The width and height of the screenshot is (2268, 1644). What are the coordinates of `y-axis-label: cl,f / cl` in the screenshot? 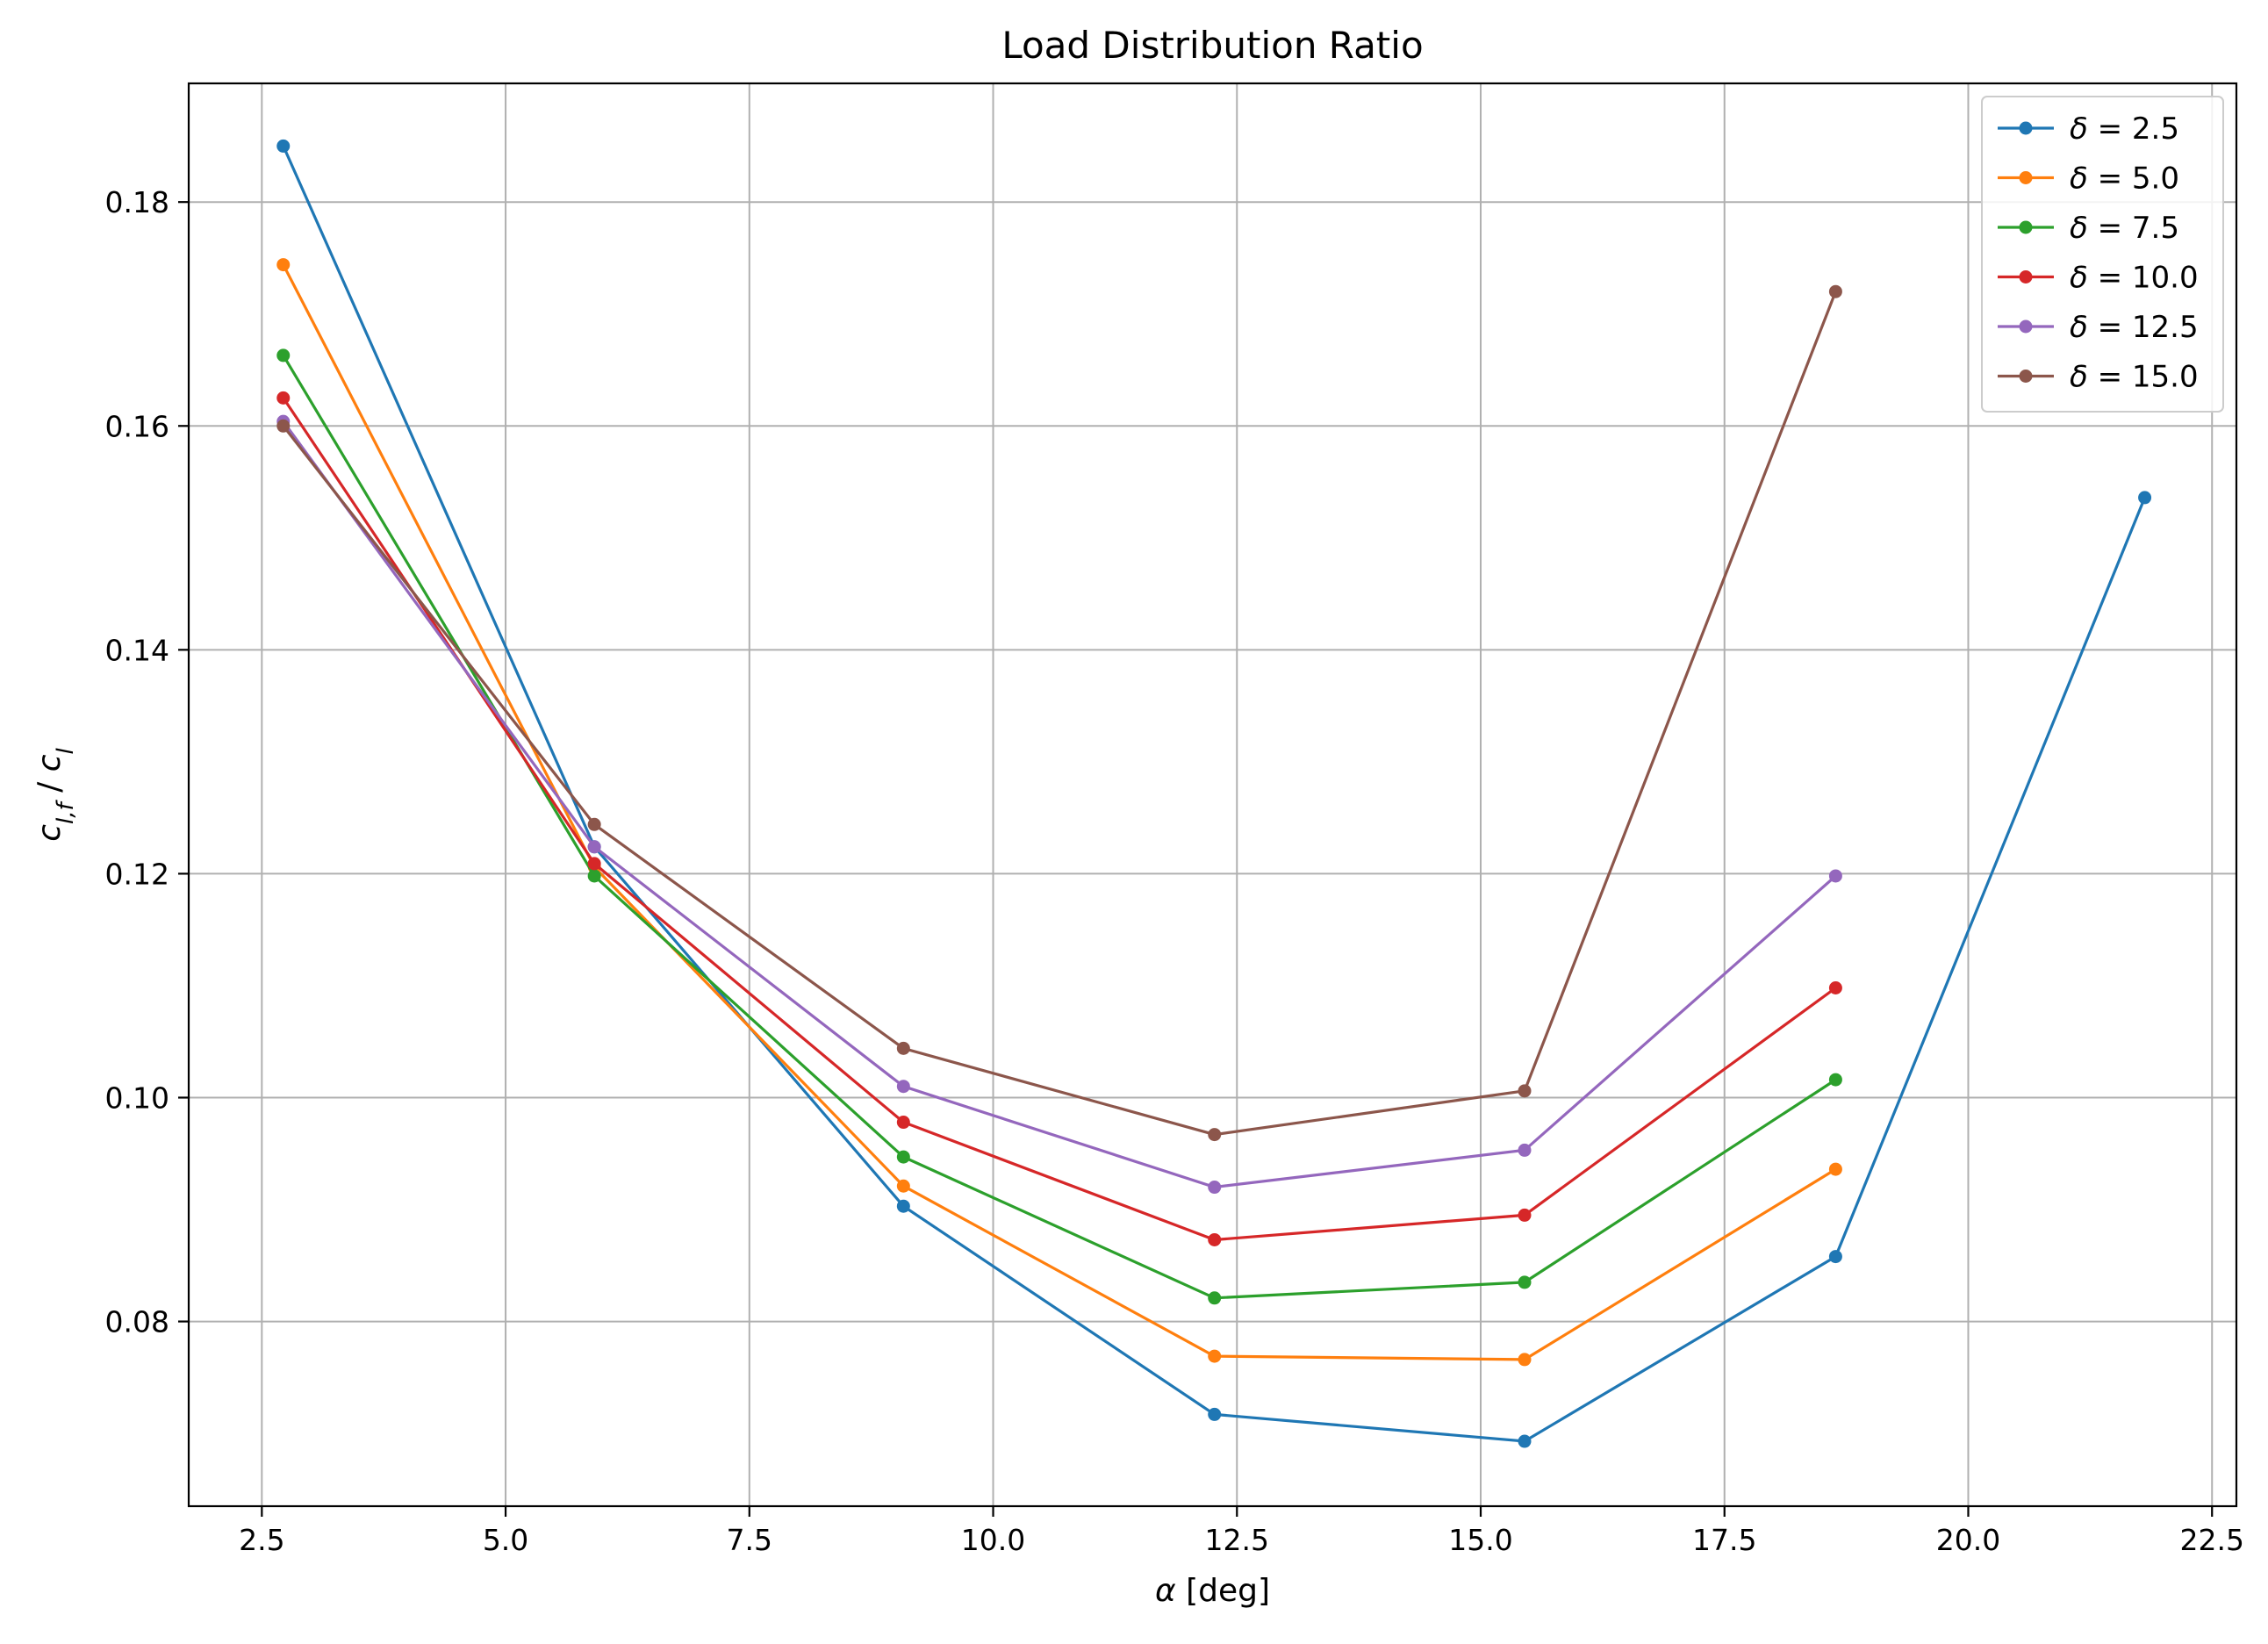 It's located at (55, 794).